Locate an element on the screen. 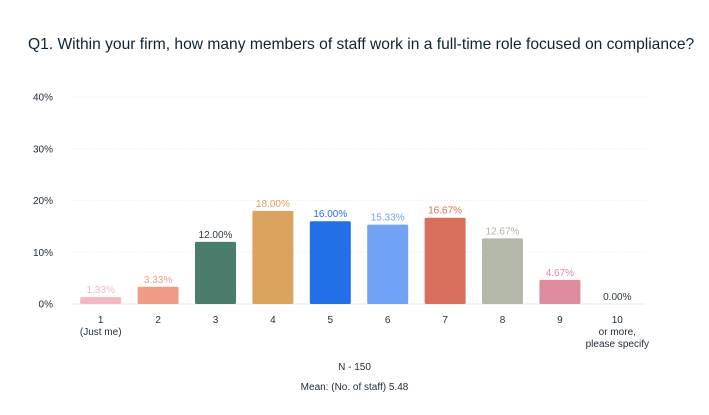  x-tick-label: 7 is located at coordinates (445, 320).